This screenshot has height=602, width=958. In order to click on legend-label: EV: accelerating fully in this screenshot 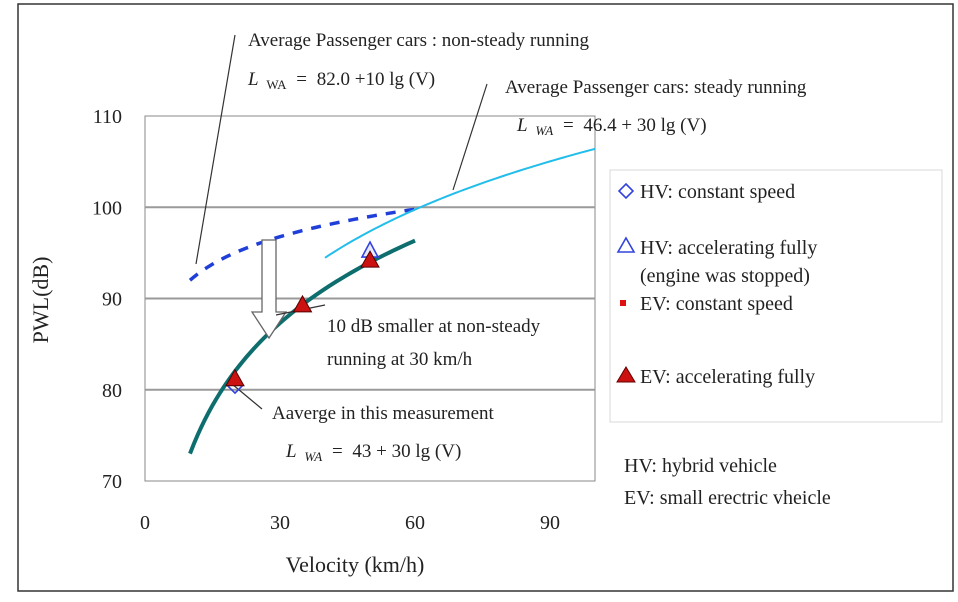, I will do `click(727, 377)`.